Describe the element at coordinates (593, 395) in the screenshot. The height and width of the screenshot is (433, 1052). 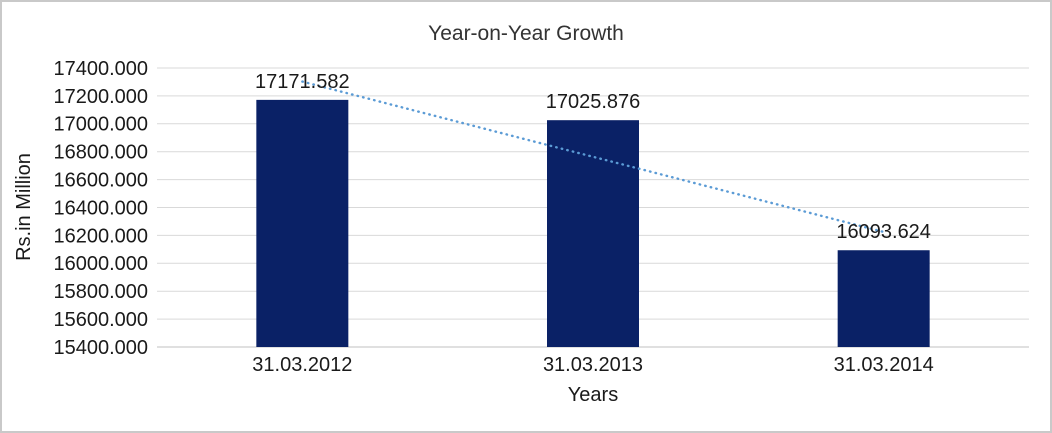
I see `x-axis-title: Years` at that location.